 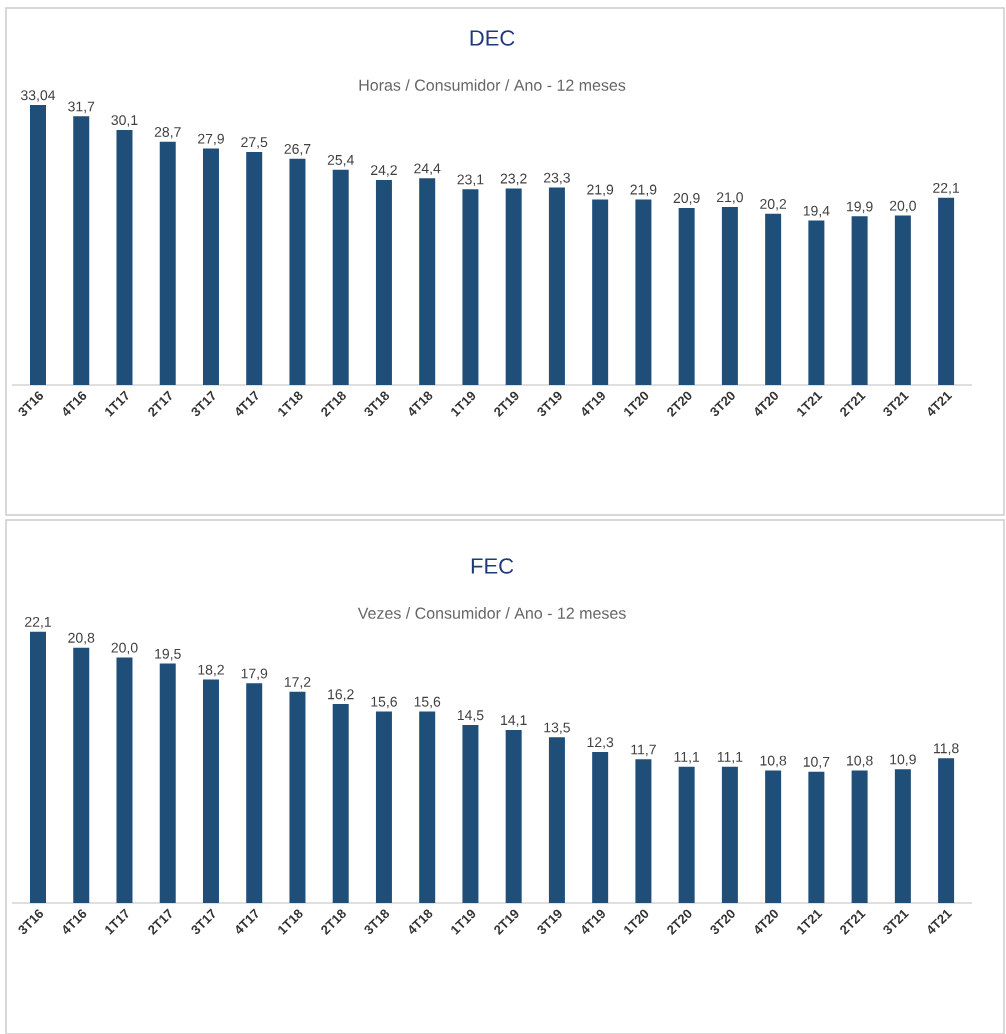 I want to click on data-label: 23,2, so click(x=513, y=179).